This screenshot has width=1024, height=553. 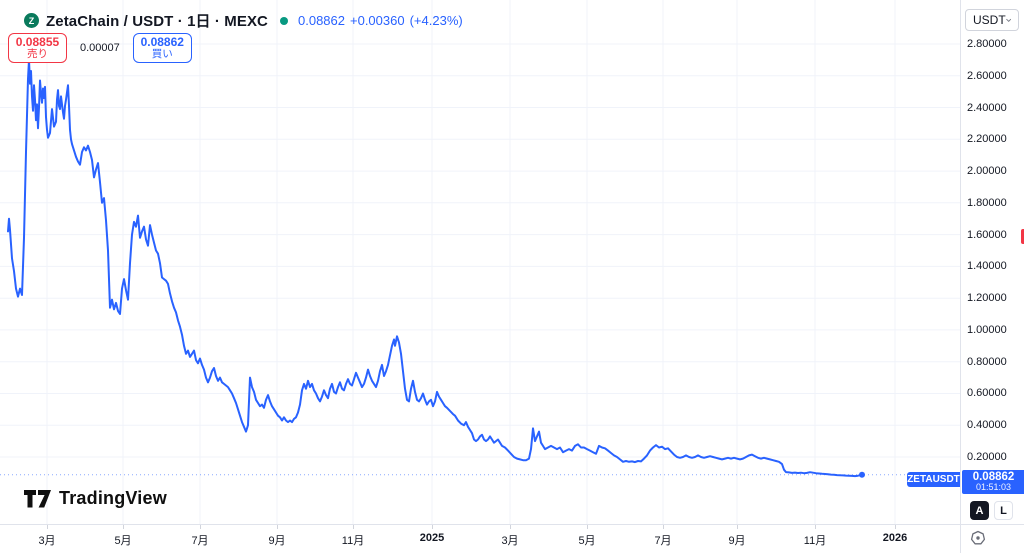 I want to click on price-tick-label: 0.60000, so click(x=987, y=393).